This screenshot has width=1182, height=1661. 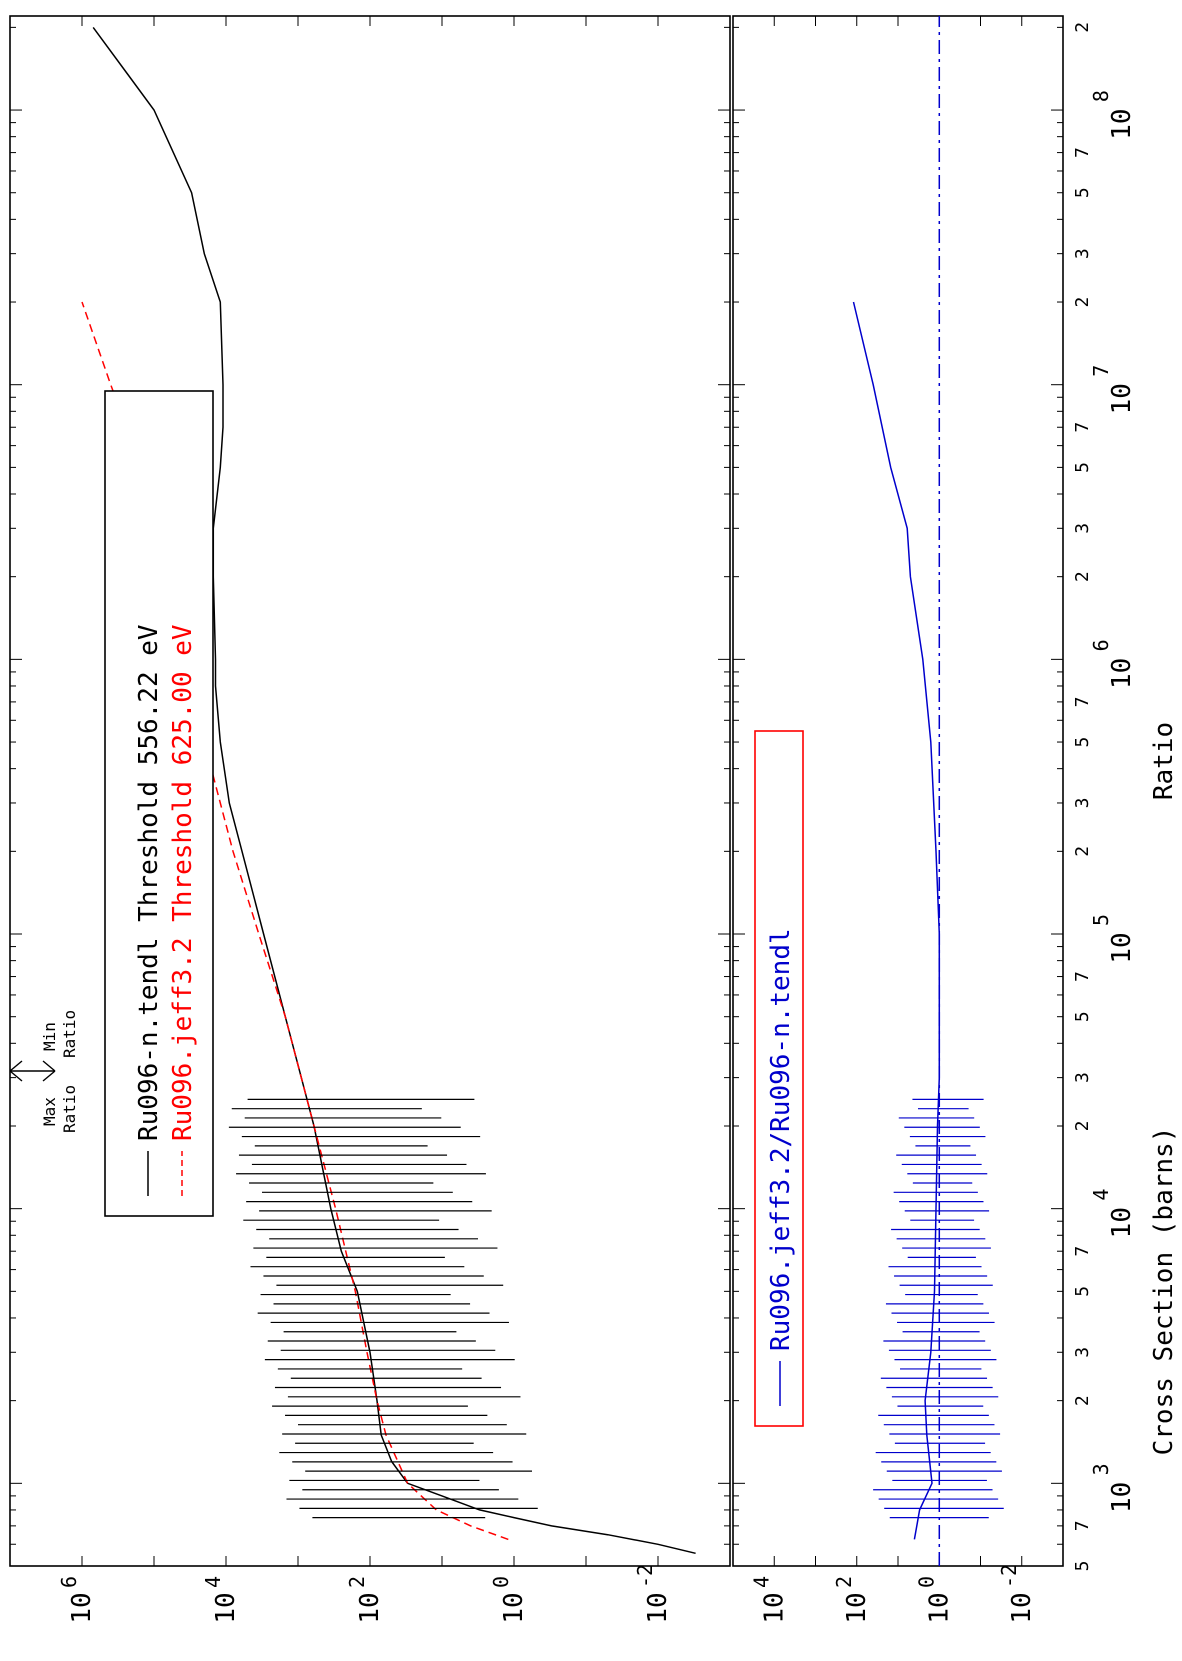 I want to click on legend-jeff-label: Ru096.jeff3.2 Threshold 625.00 eV, so click(x=183, y=882).